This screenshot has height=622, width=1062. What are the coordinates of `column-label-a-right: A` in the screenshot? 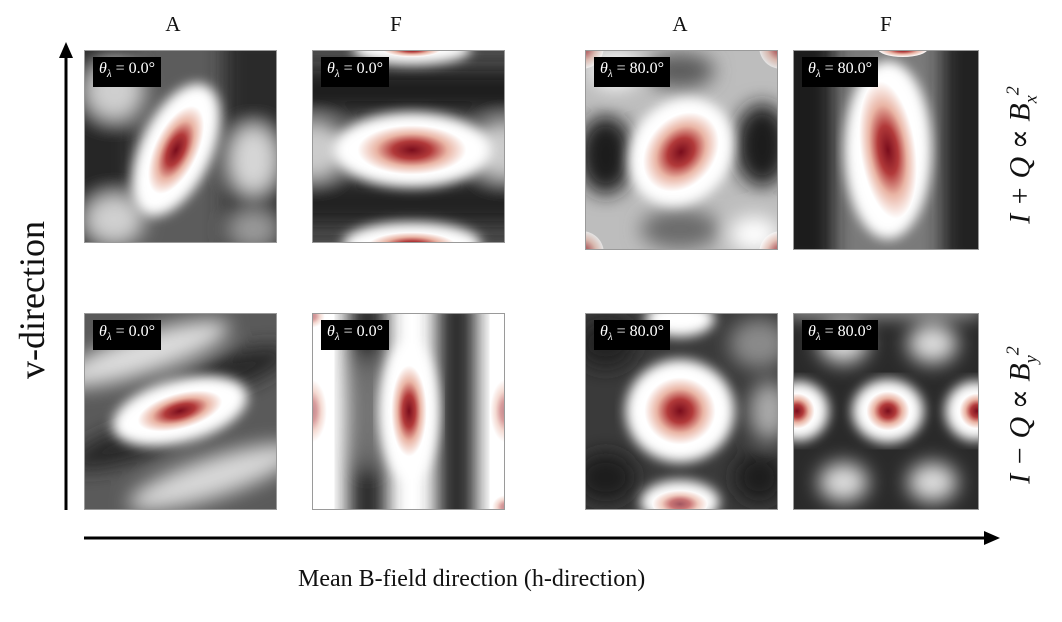 It's located at (680, 24).